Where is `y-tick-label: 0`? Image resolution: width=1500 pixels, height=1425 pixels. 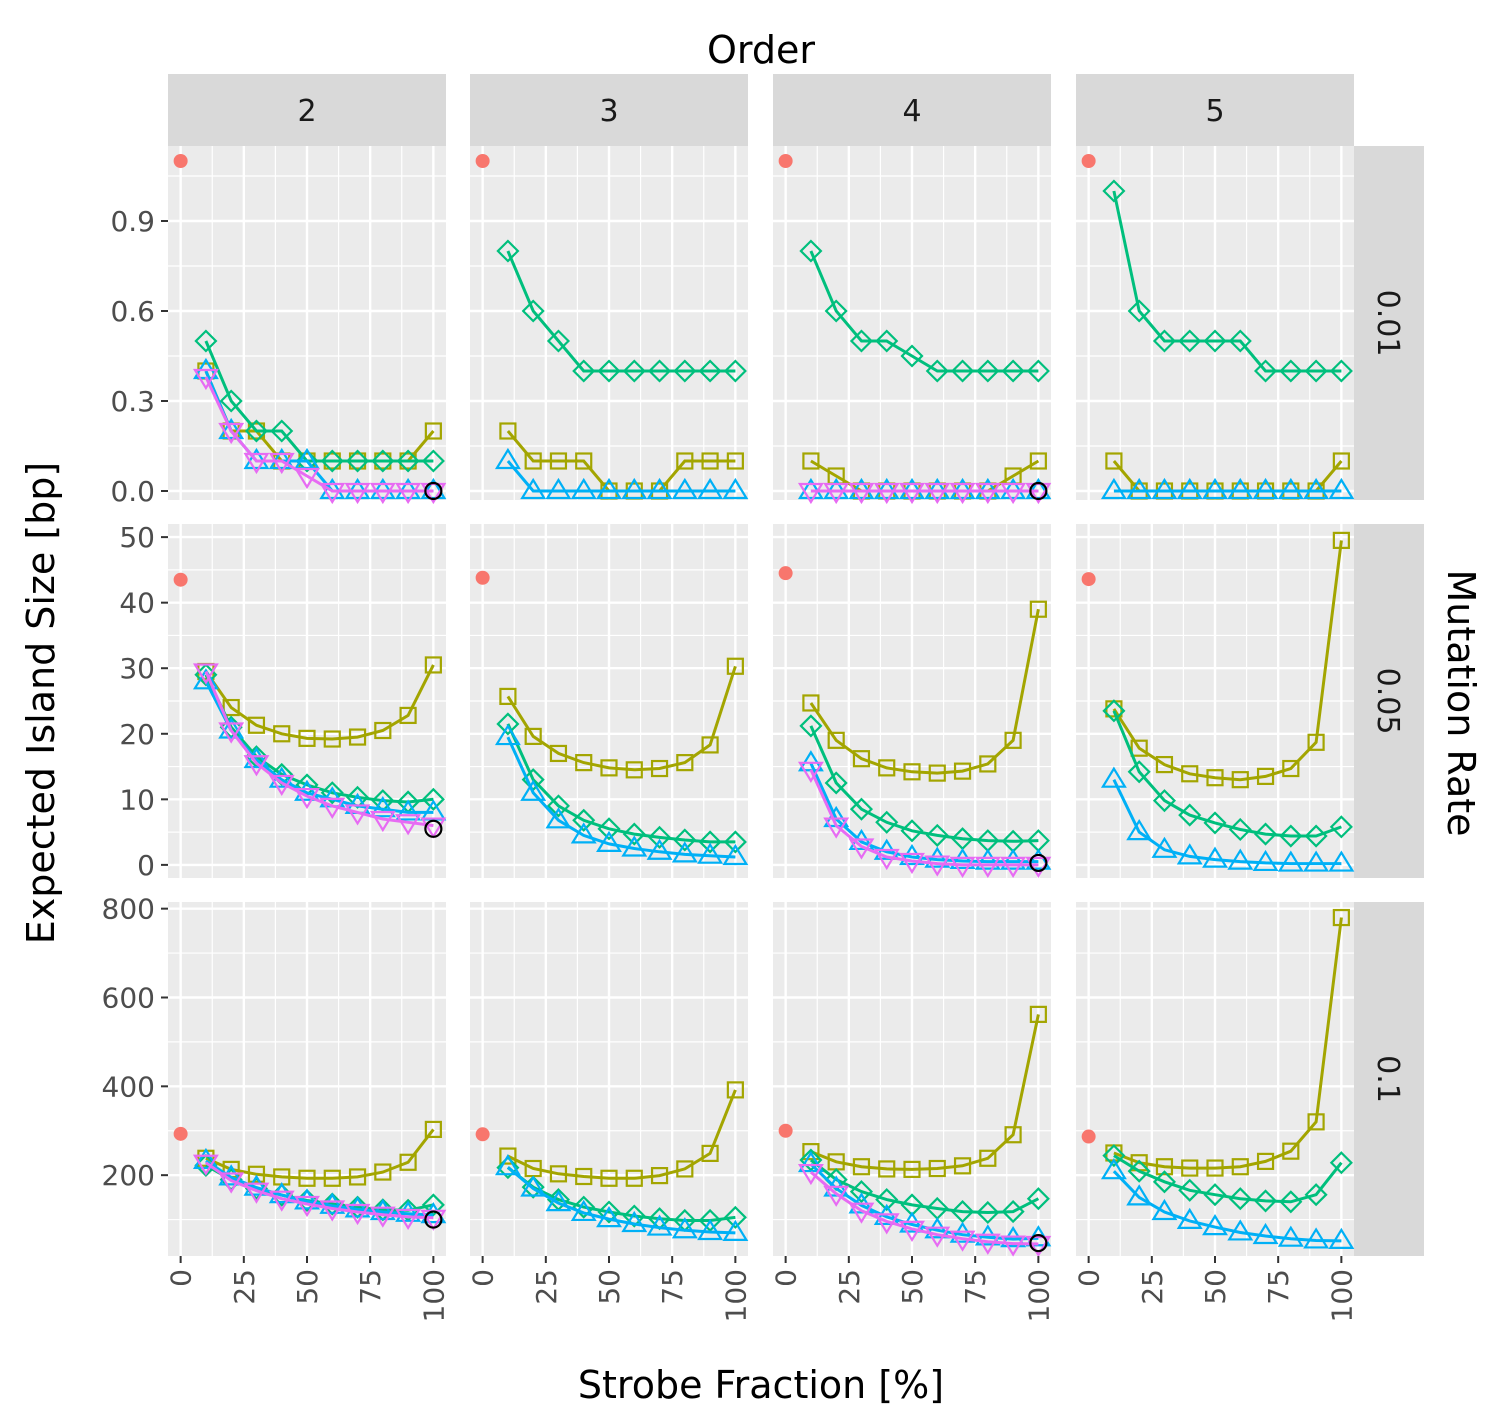
y-tick-label: 0 is located at coordinates (146, 865).